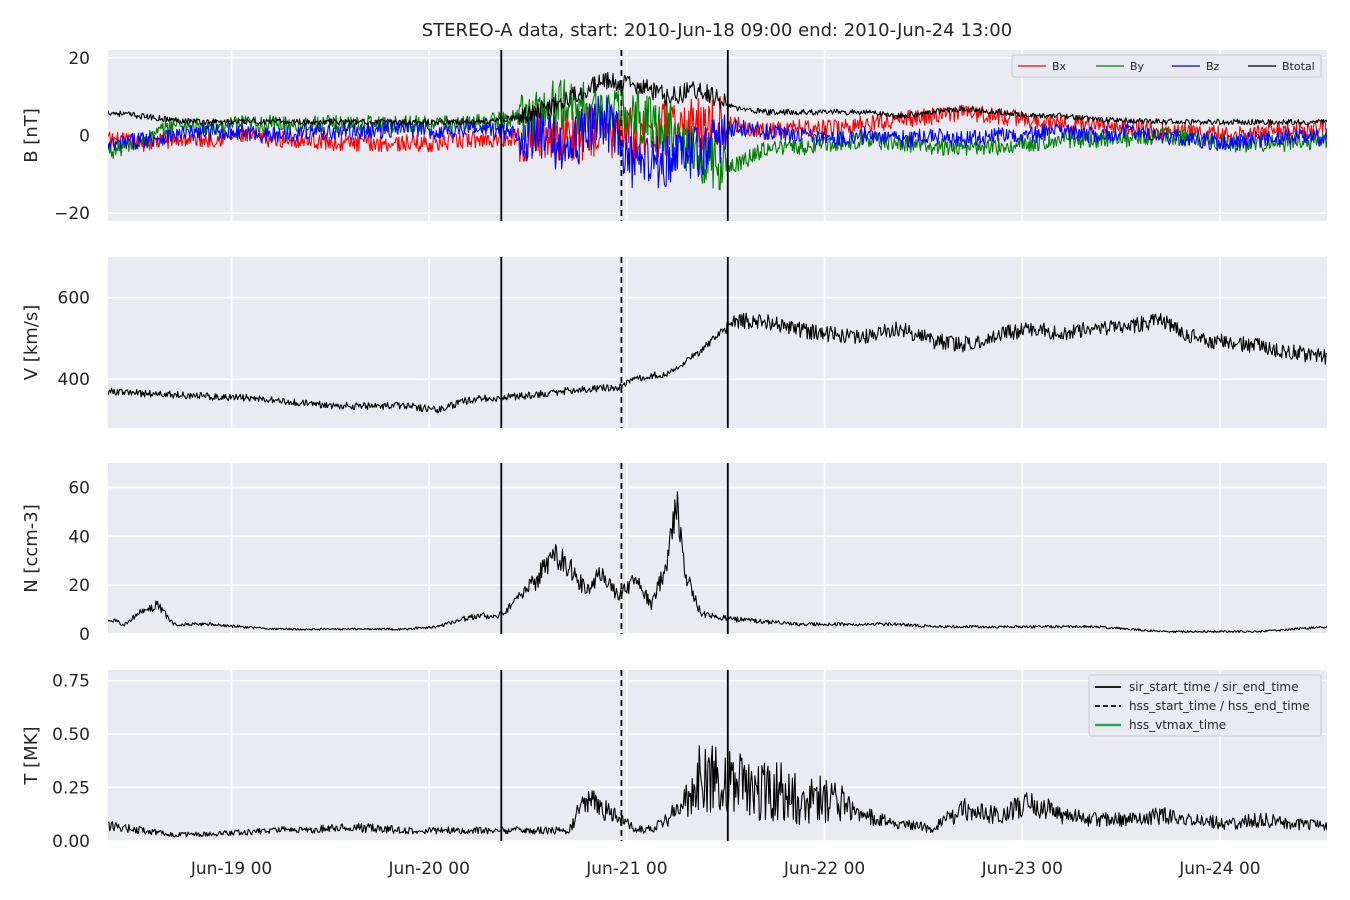  What do you see at coordinates (74, 380) in the screenshot?
I see `y-tick-label: 400` at bounding box center [74, 380].